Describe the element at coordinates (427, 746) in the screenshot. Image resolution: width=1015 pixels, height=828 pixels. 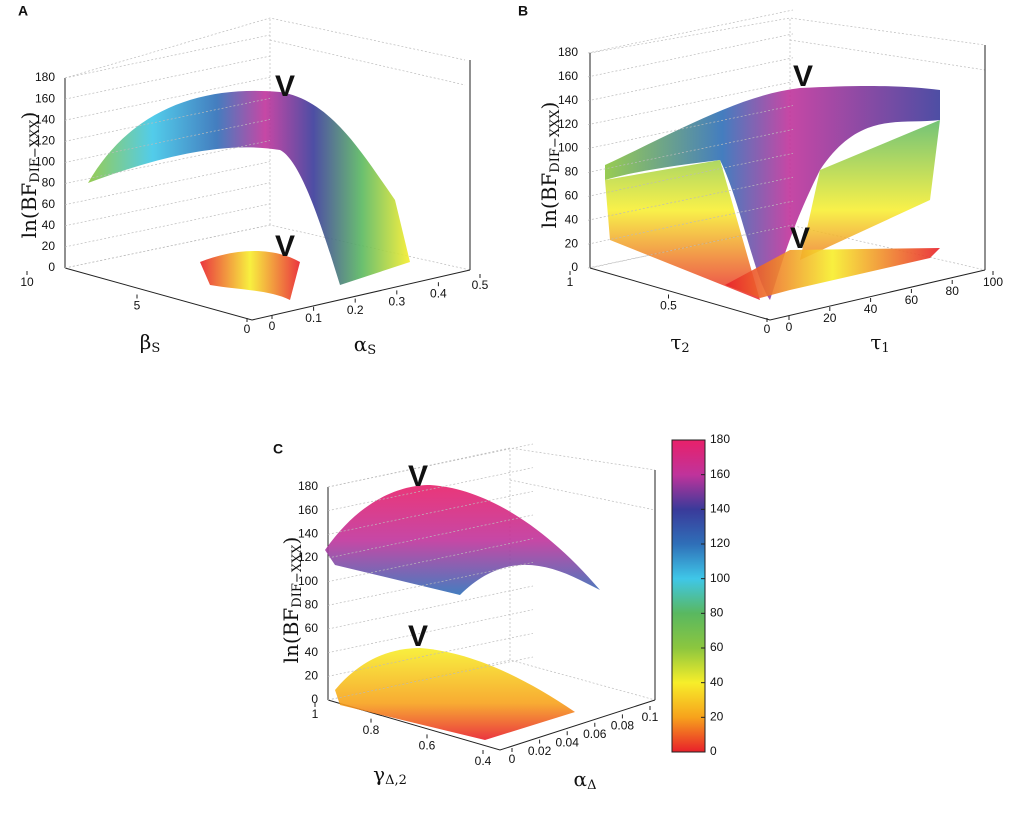
I see `x-tick-label: 0.6` at that location.